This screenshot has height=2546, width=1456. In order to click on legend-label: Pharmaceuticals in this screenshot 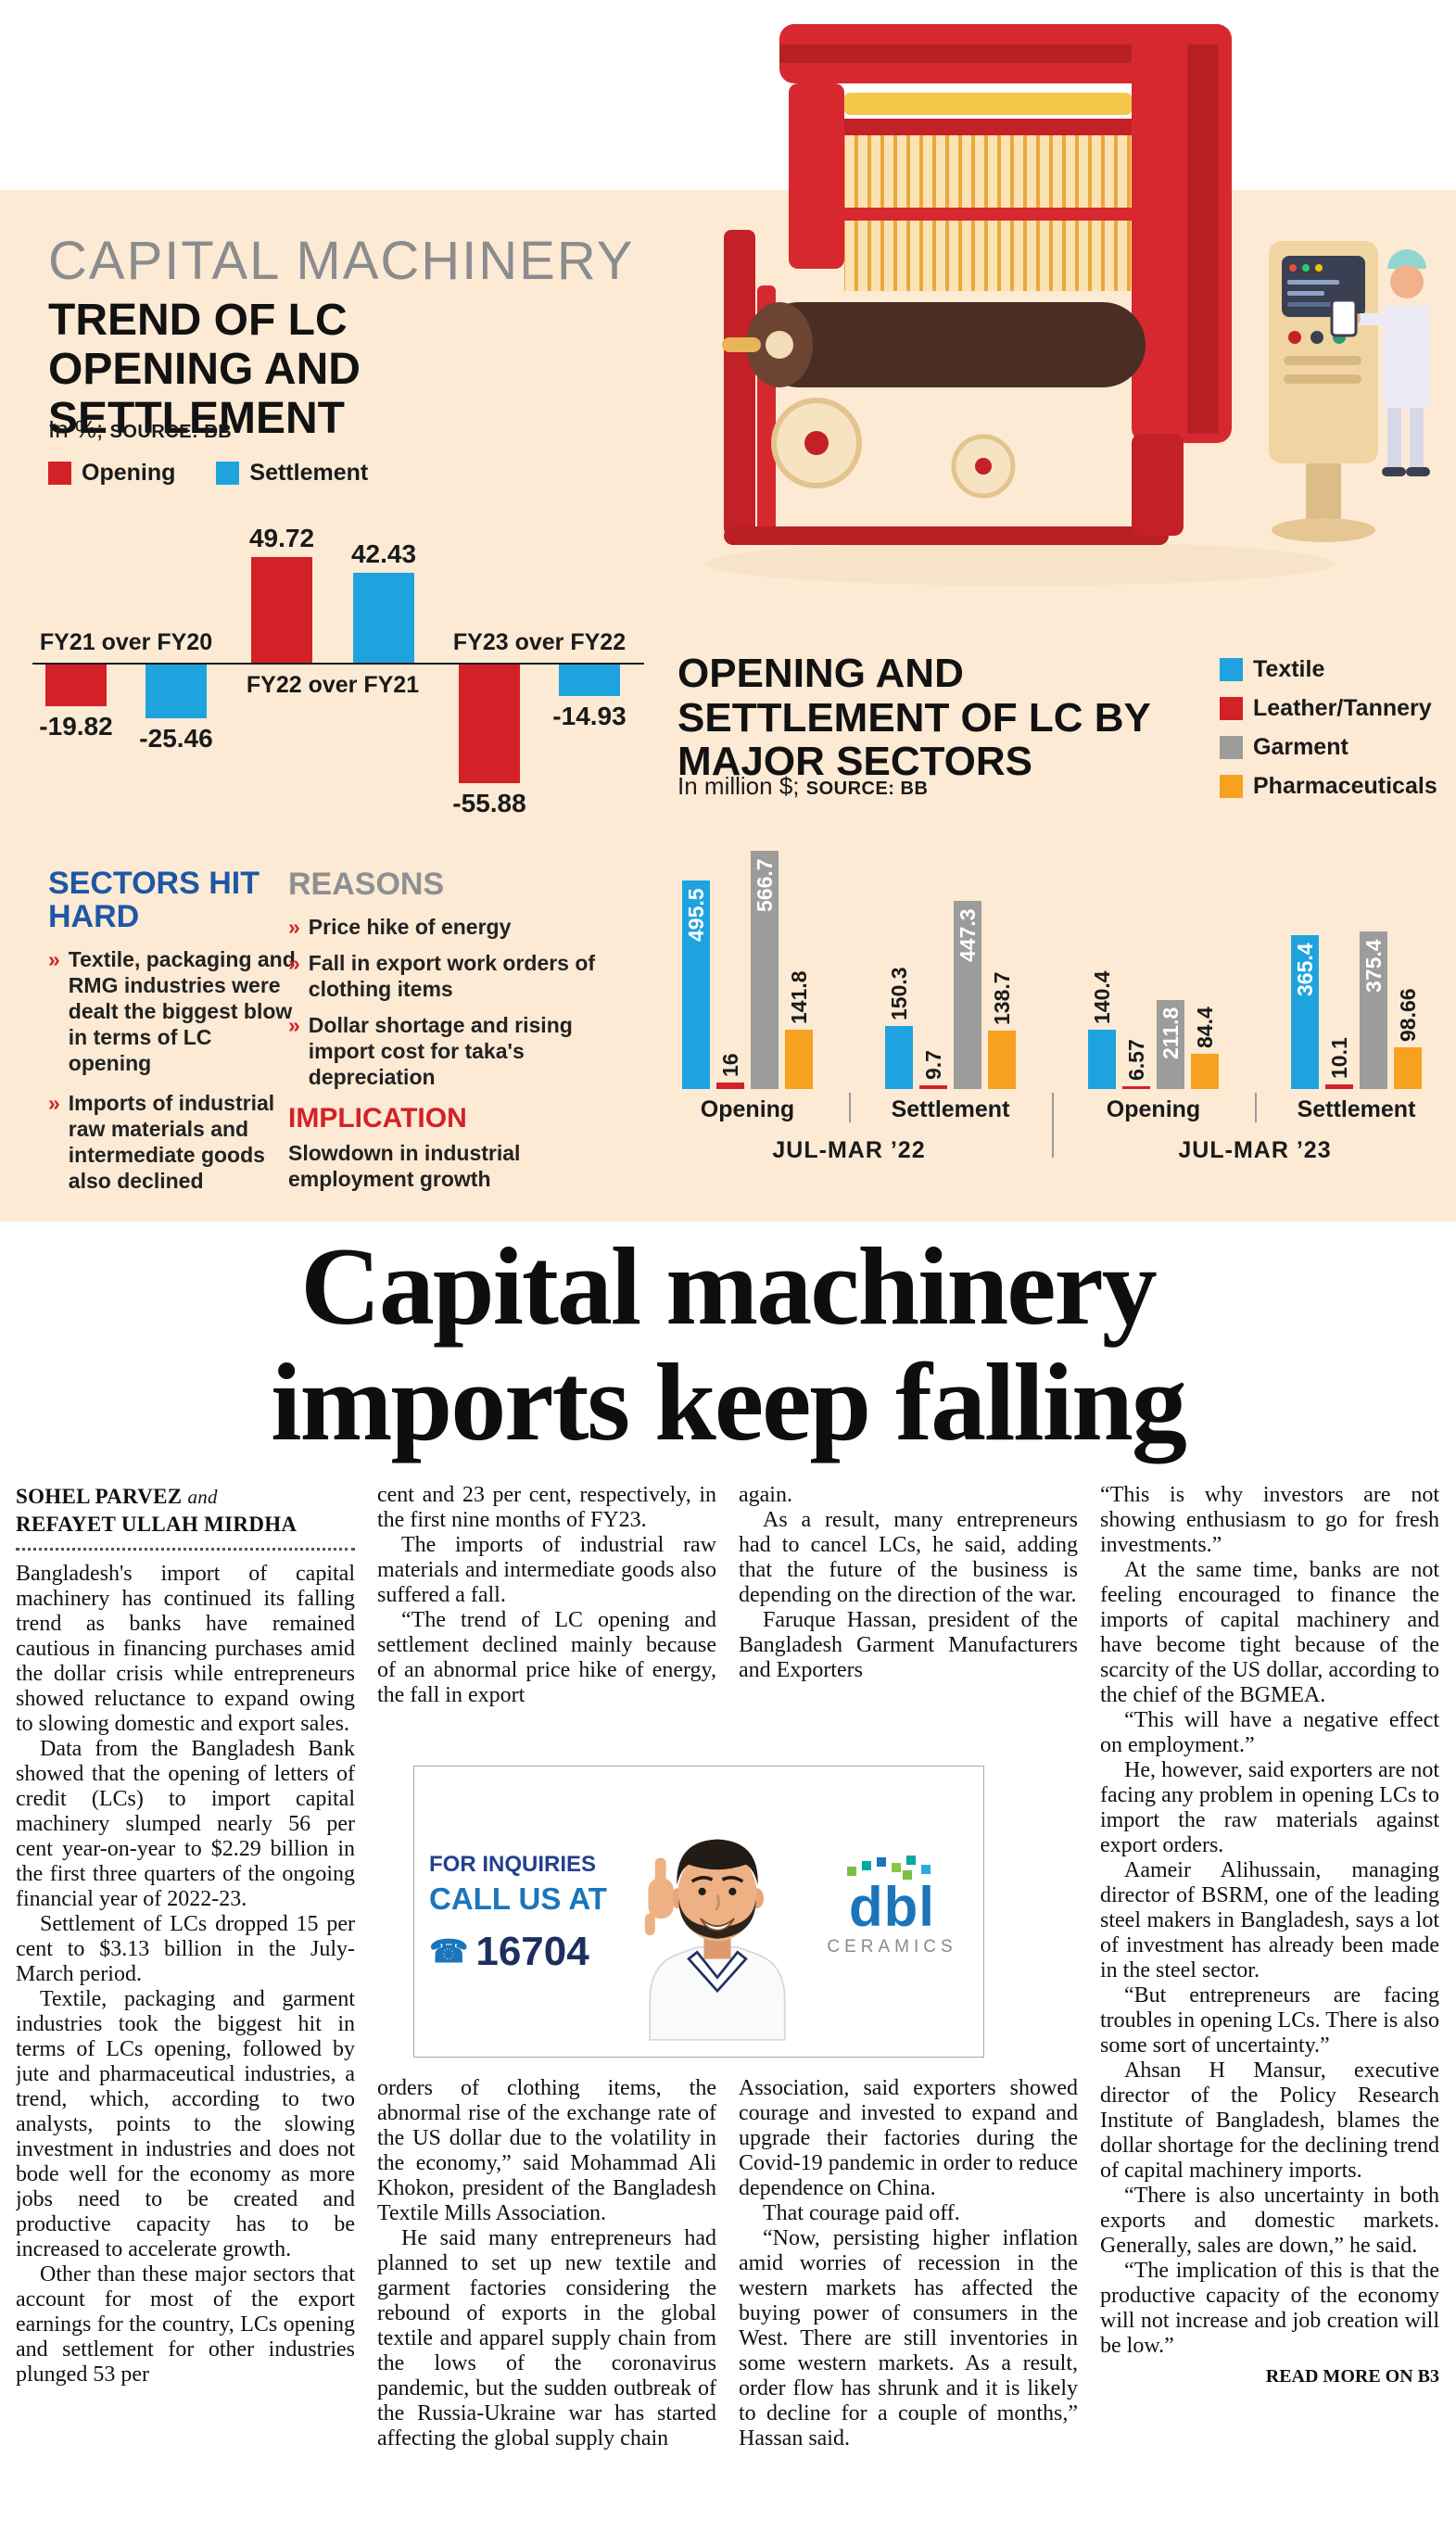, I will do `click(1345, 786)`.